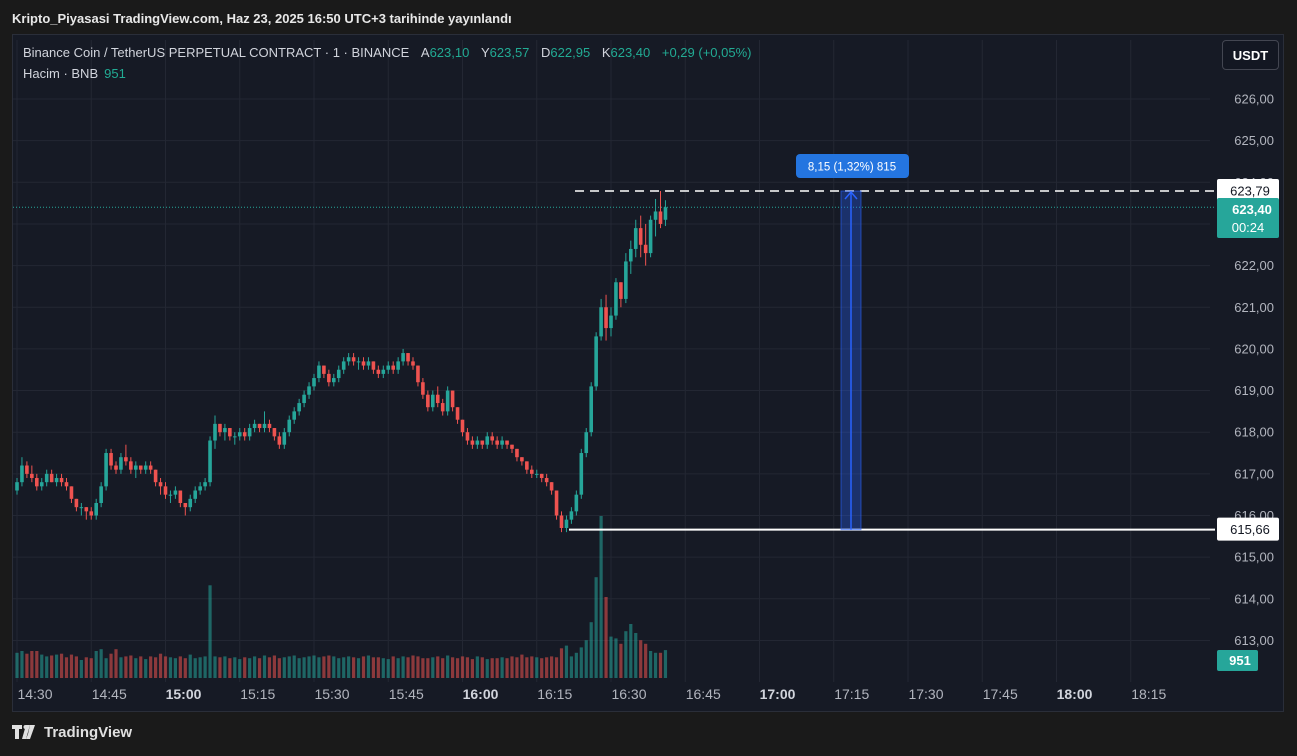  I want to click on footer-brand: TradingView, so click(72, 732).